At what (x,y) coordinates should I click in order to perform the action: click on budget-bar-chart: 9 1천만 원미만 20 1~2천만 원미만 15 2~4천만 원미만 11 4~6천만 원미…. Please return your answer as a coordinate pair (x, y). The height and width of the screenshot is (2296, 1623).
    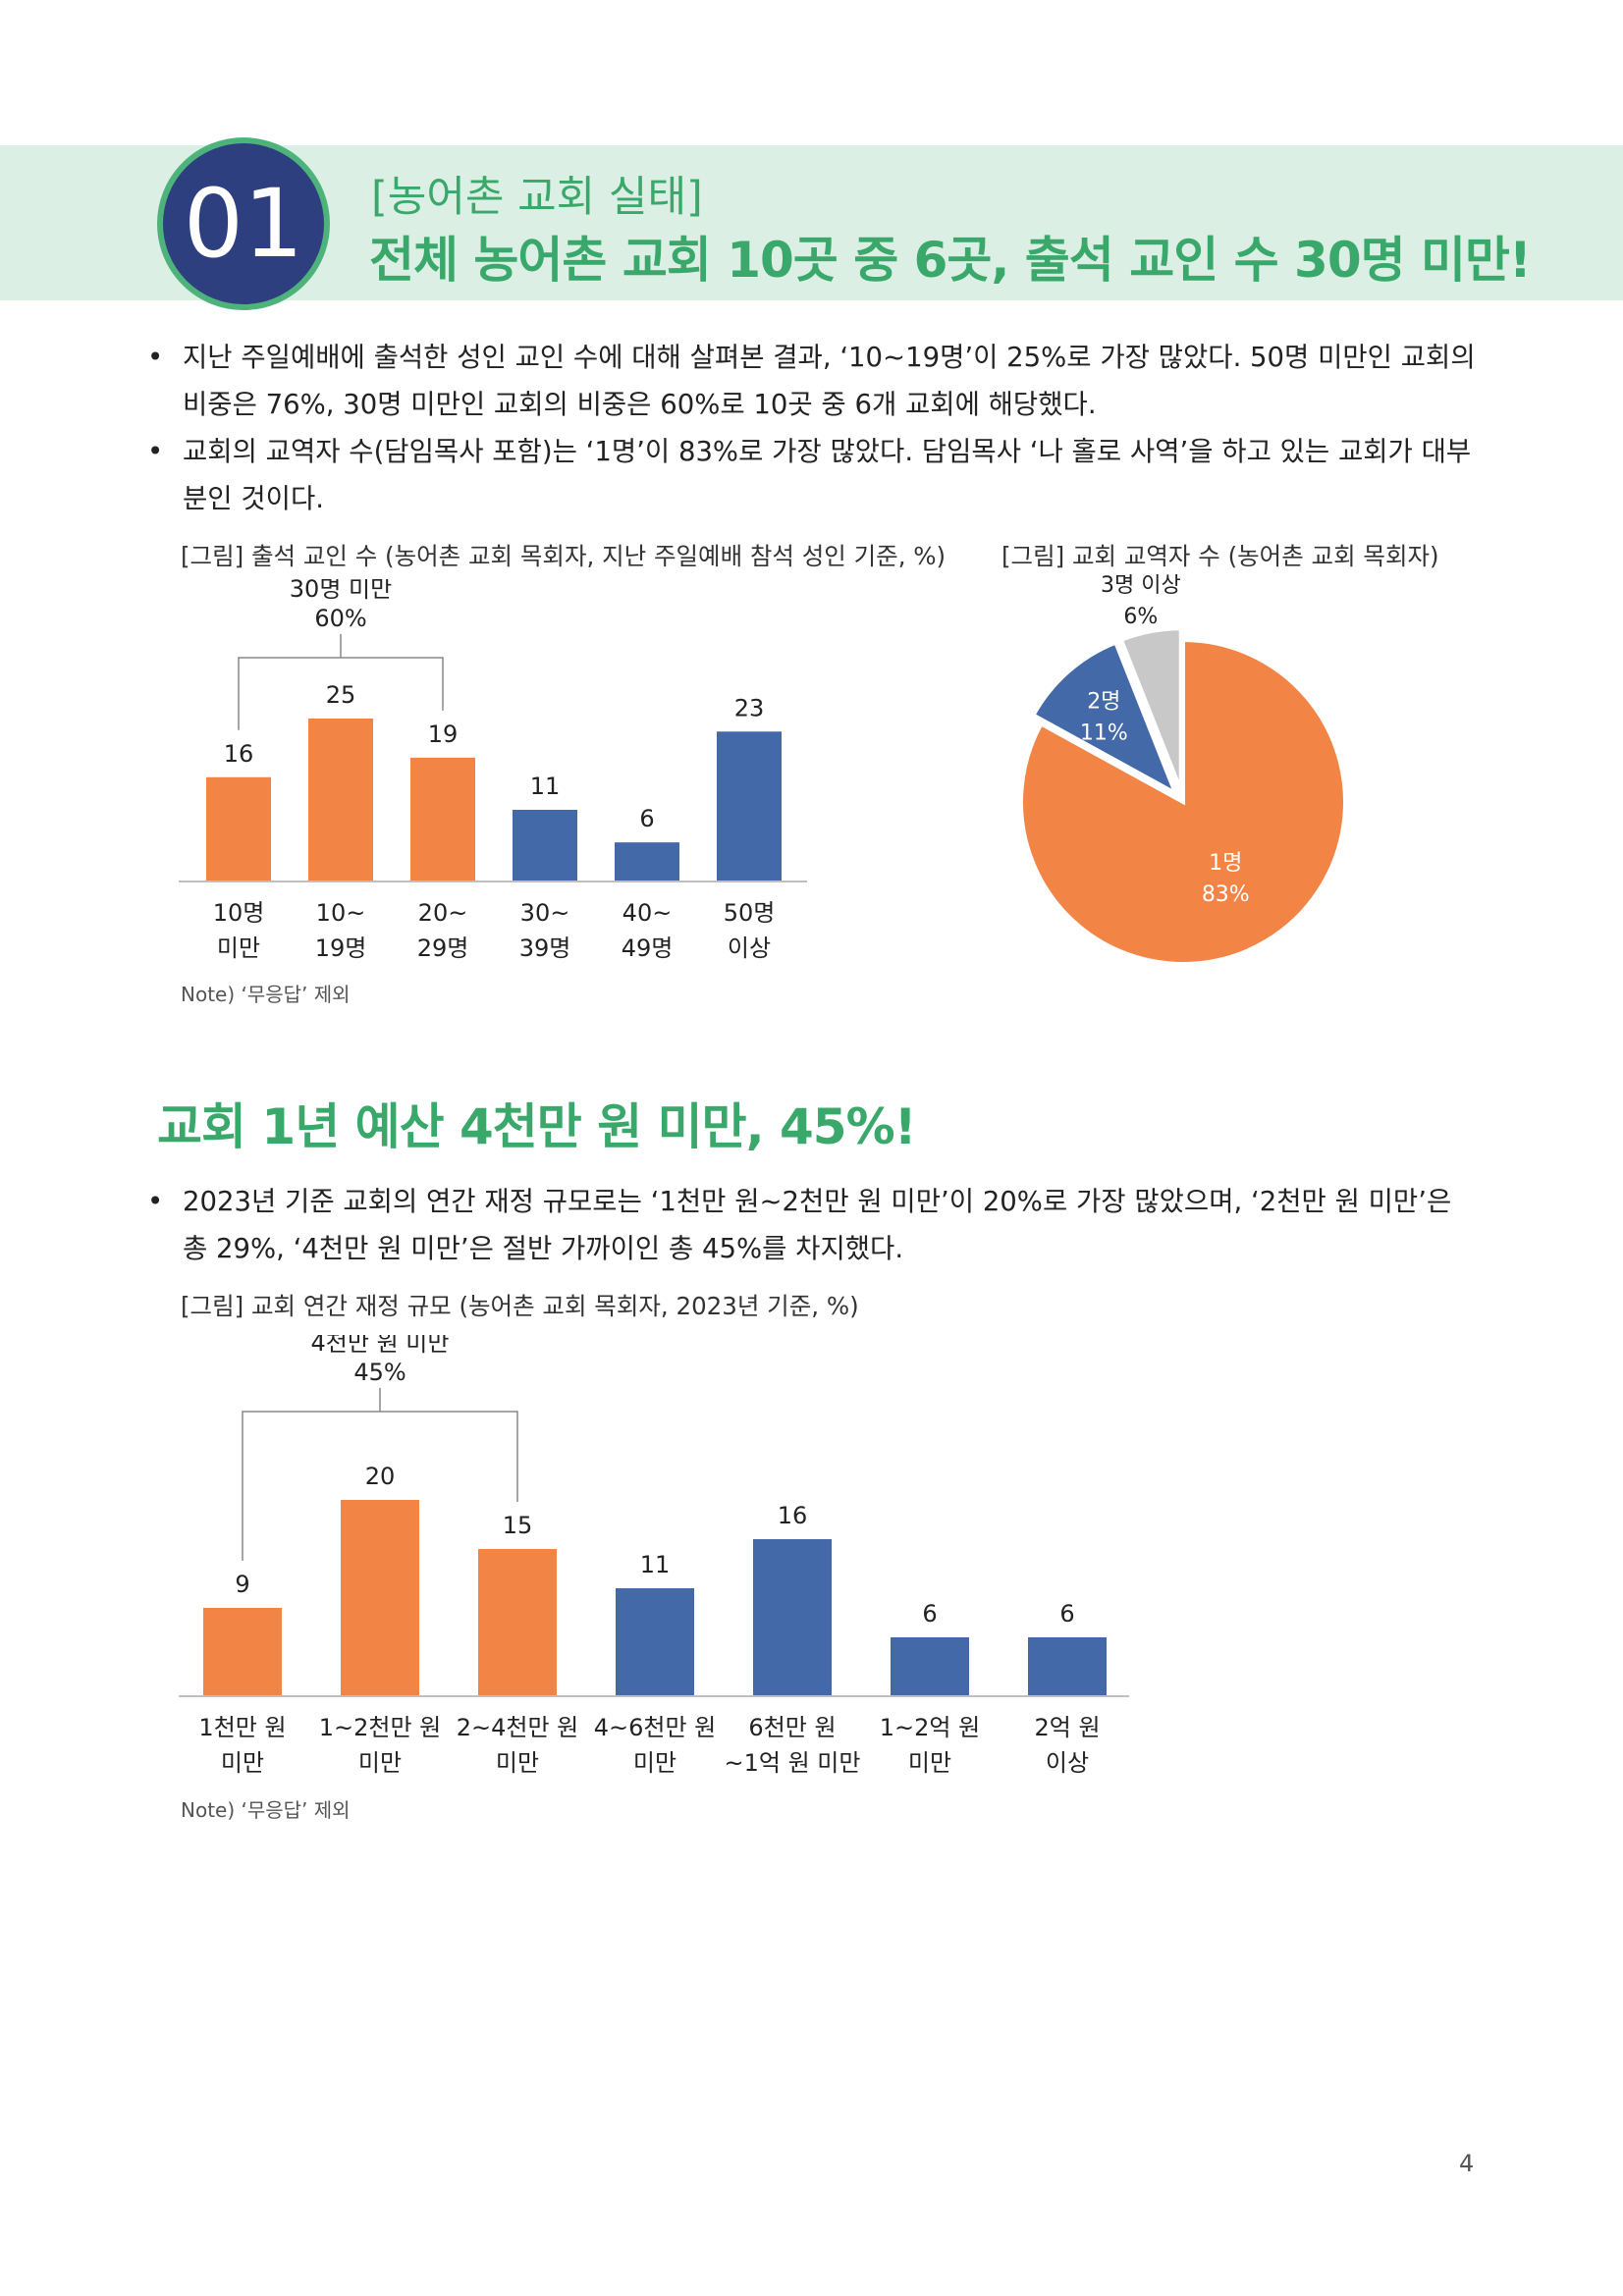
    Looking at the image, I should click on (654, 1556).